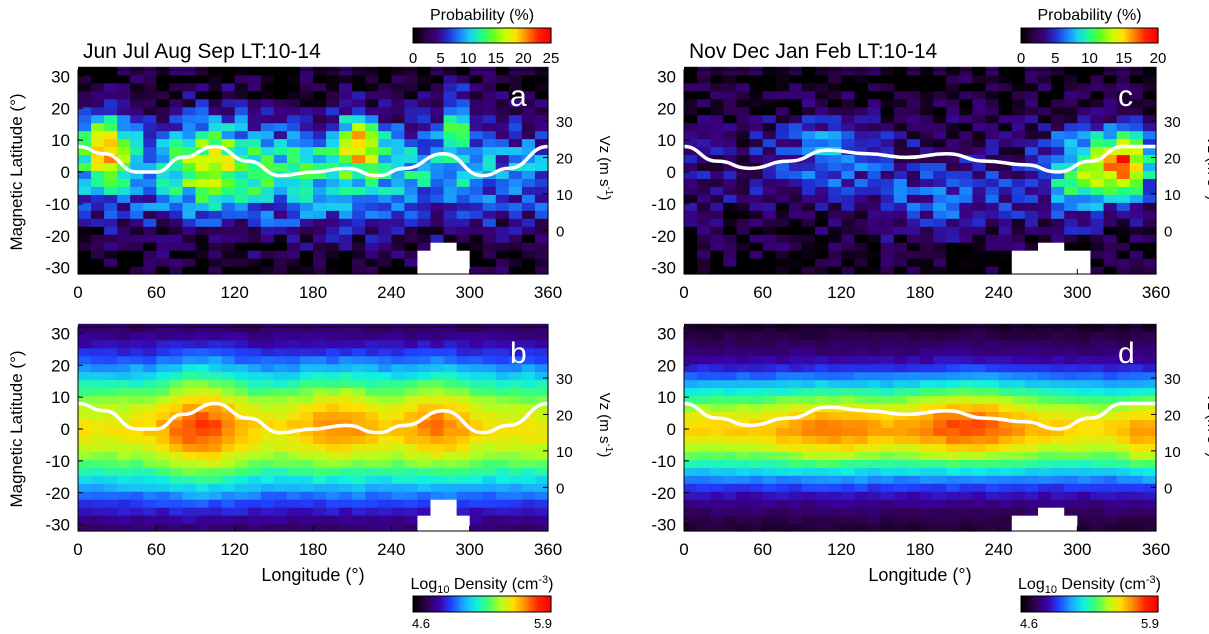 This screenshot has width=1209, height=634. Describe the element at coordinates (1206, 161) in the screenshot. I see `vz-label-main: Vz (m s` at that location.